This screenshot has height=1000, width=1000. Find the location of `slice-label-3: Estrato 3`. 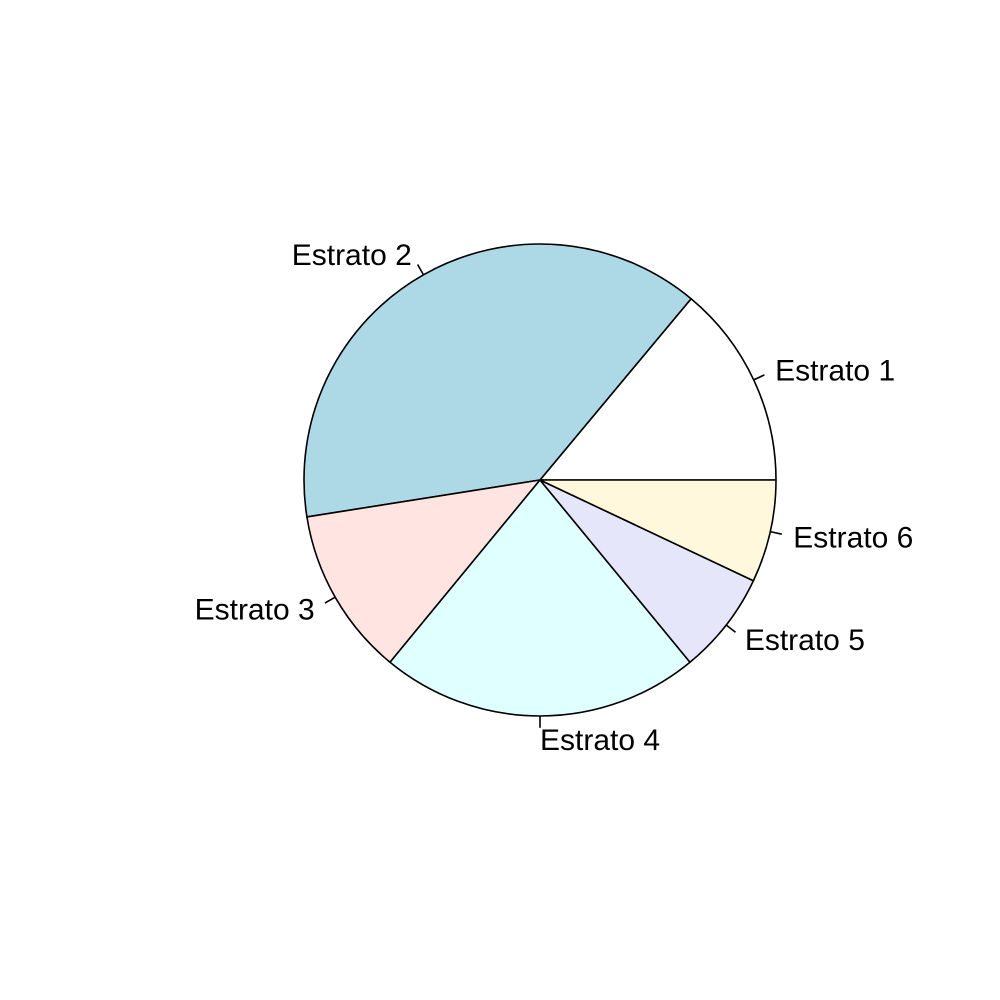

slice-label-3: Estrato 3 is located at coordinates (255, 609).